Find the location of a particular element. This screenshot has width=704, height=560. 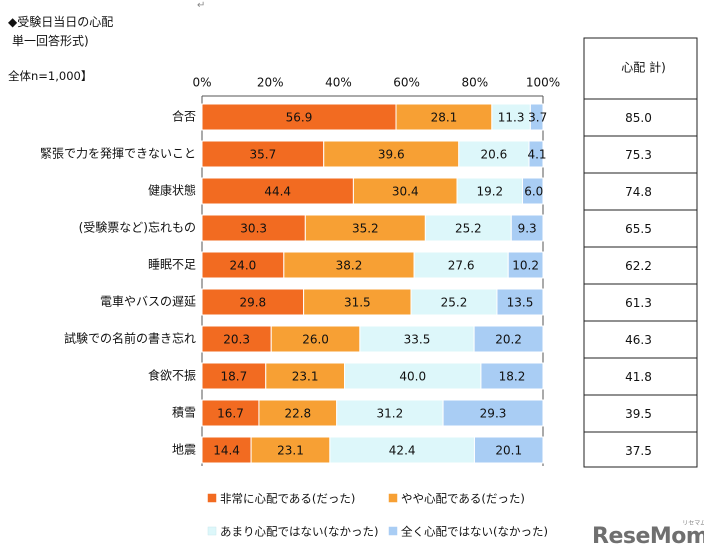

data-label: 38.2 is located at coordinates (349, 266).